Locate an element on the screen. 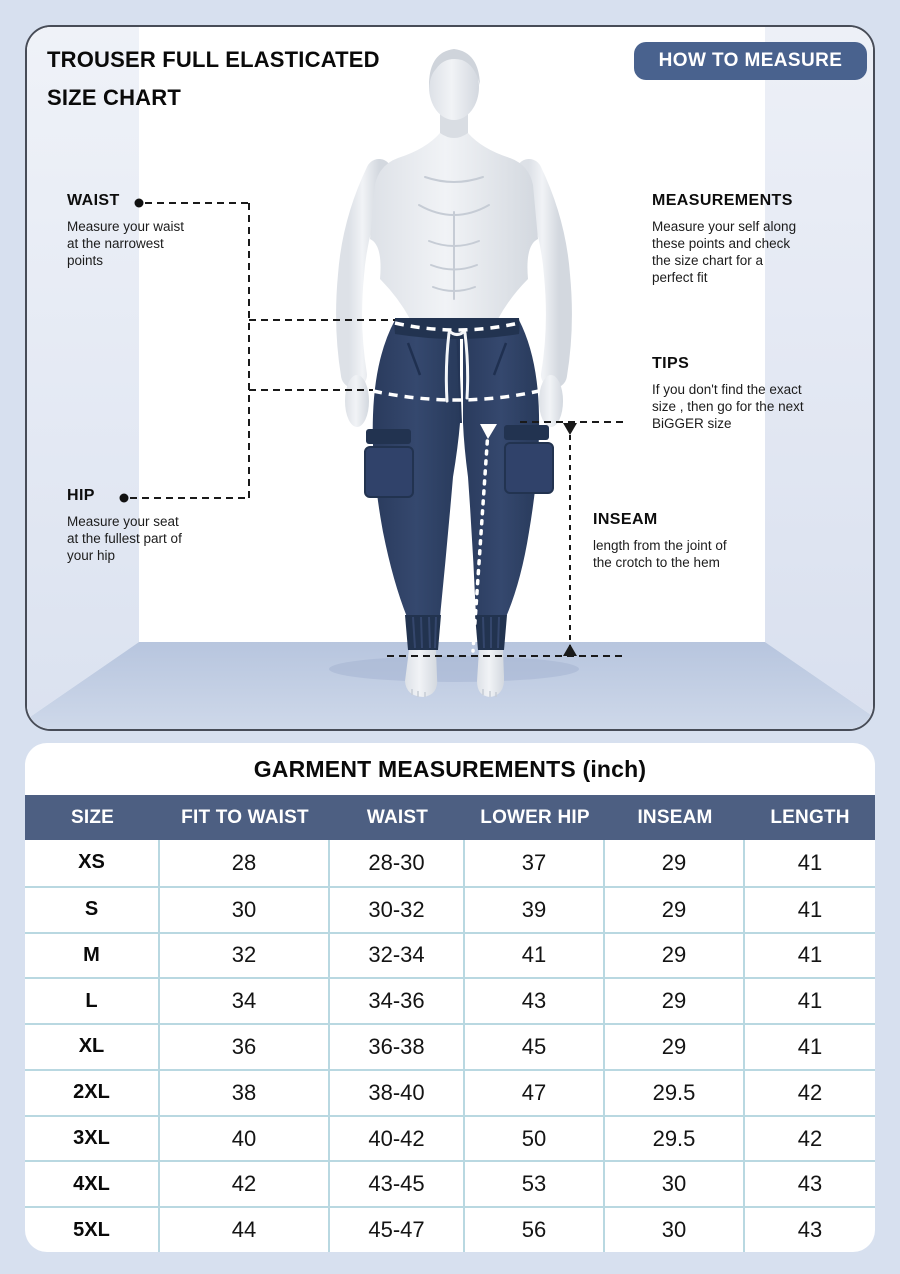  table-row: 5XL 44 45-47 56 30 43 is located at coordinates (450, 1229).